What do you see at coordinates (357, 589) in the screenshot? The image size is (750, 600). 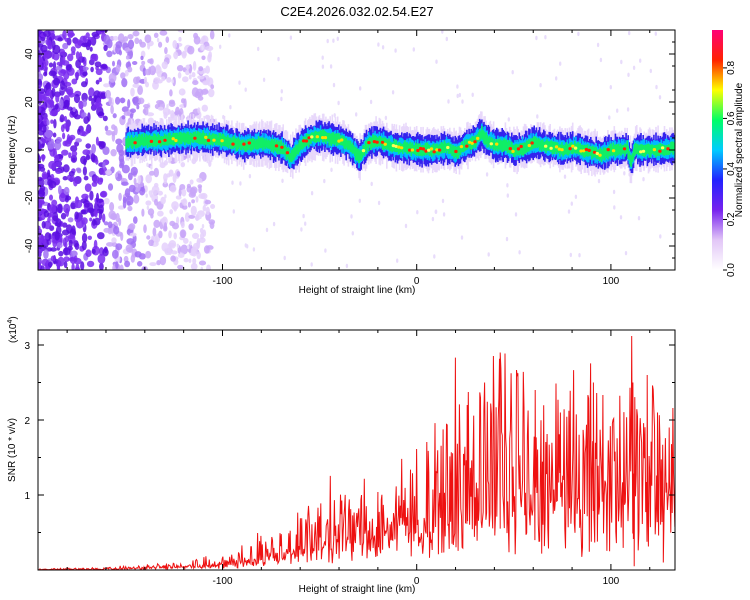 I see `snr-x-label: Height of straight line (km)` at bounding box center [357, 589].